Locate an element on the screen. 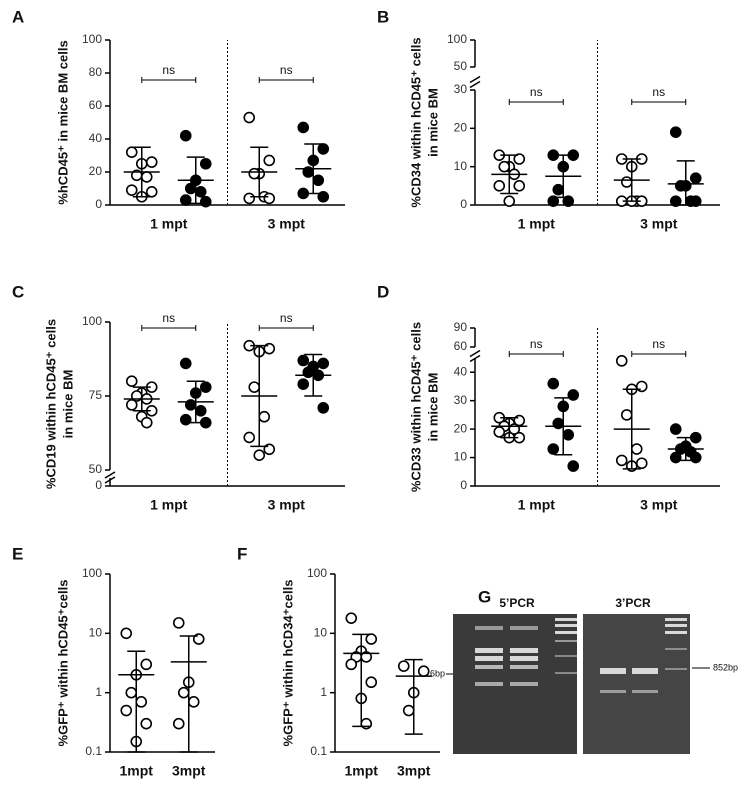 The width and height of the screenshot is (744, 787). y-axis-label: %CD33 within hCD45⁺ cells is located at coordinates (415, 407).